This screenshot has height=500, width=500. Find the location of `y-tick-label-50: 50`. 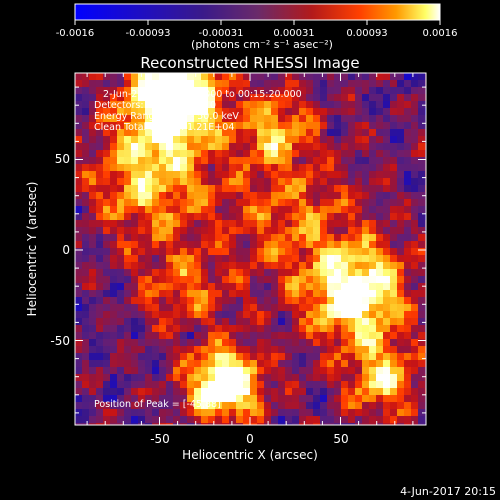

y-tick-label-50: 50 is located at coordinates (62, 159).